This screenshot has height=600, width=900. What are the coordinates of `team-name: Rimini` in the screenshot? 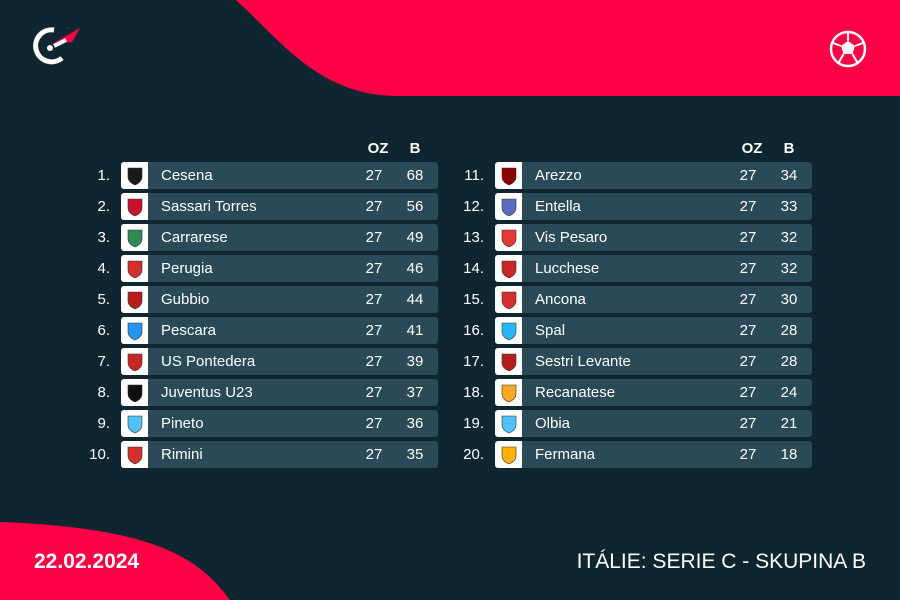 It's located at (182, 454).